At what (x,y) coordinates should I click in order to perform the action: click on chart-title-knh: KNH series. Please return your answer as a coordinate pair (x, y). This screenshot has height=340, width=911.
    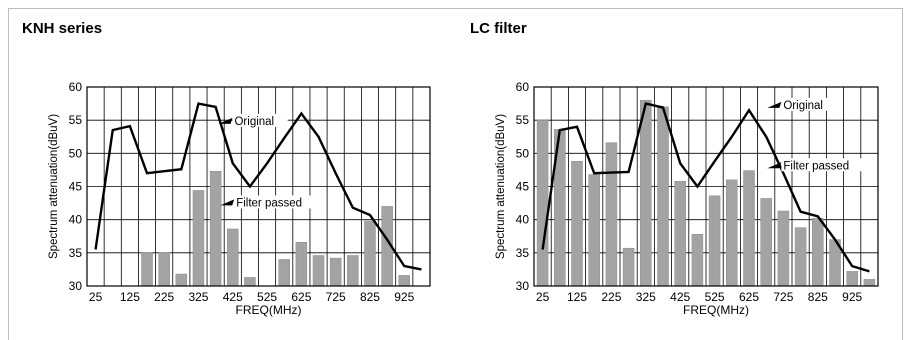
    Looking at the image, I should click on (62, 28).